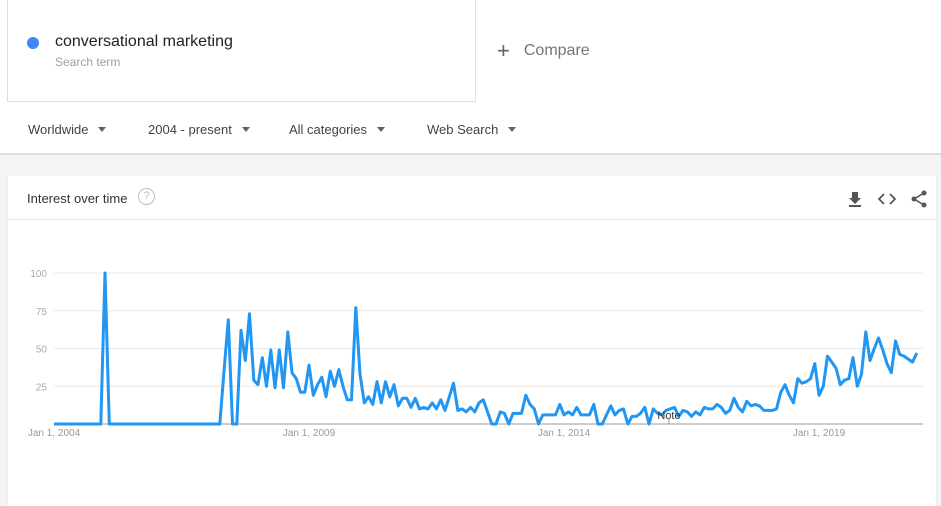 The width and height of the screenshot is (941, 506). What do you see at coordinates (328, 129) in the screenshot?
I see `category-label: All categories` at bounding box center [328, 129].